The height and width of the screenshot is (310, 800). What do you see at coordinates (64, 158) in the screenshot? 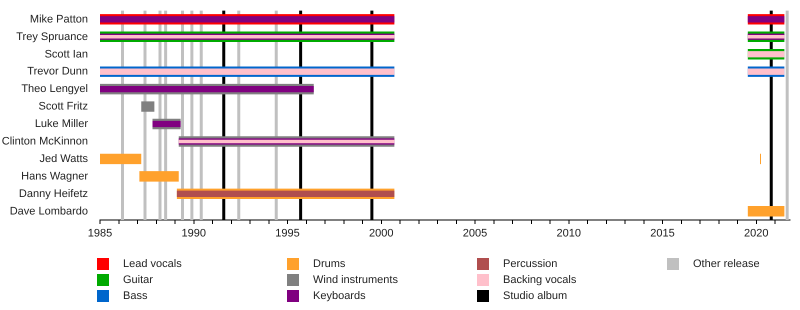
I see `y-tick-label: Jed Watts` at bounding box center [64, 158].